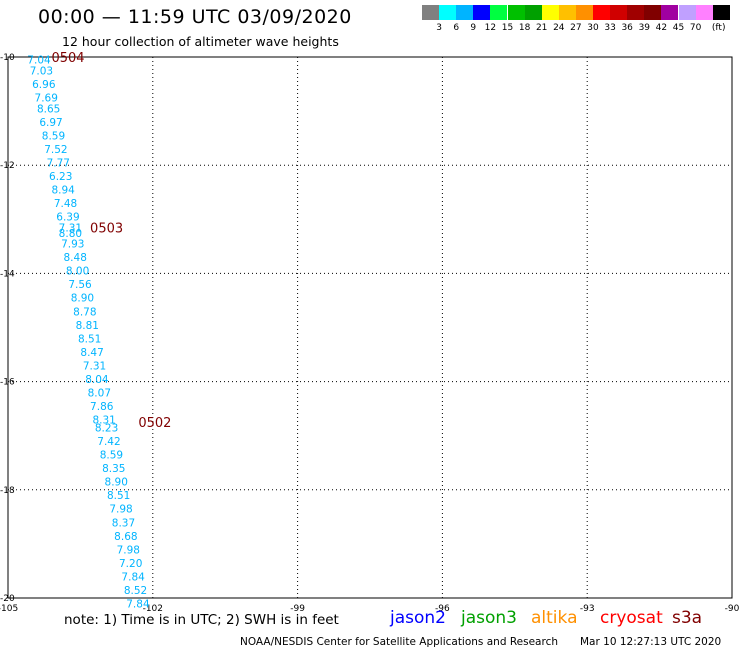  I want to click on colorbar-label: 12, so click(490, 28).